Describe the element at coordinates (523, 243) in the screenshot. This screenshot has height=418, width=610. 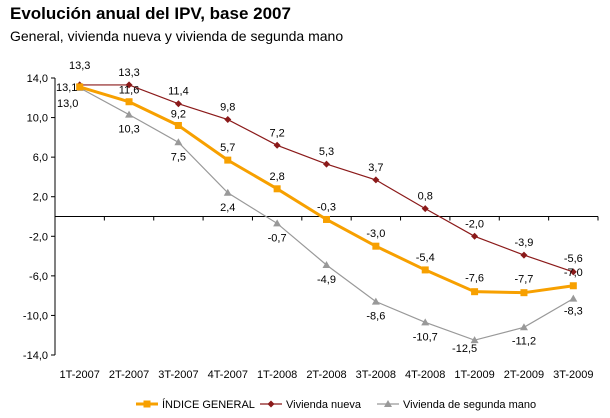
I see `data-label: -3,9` at that location.